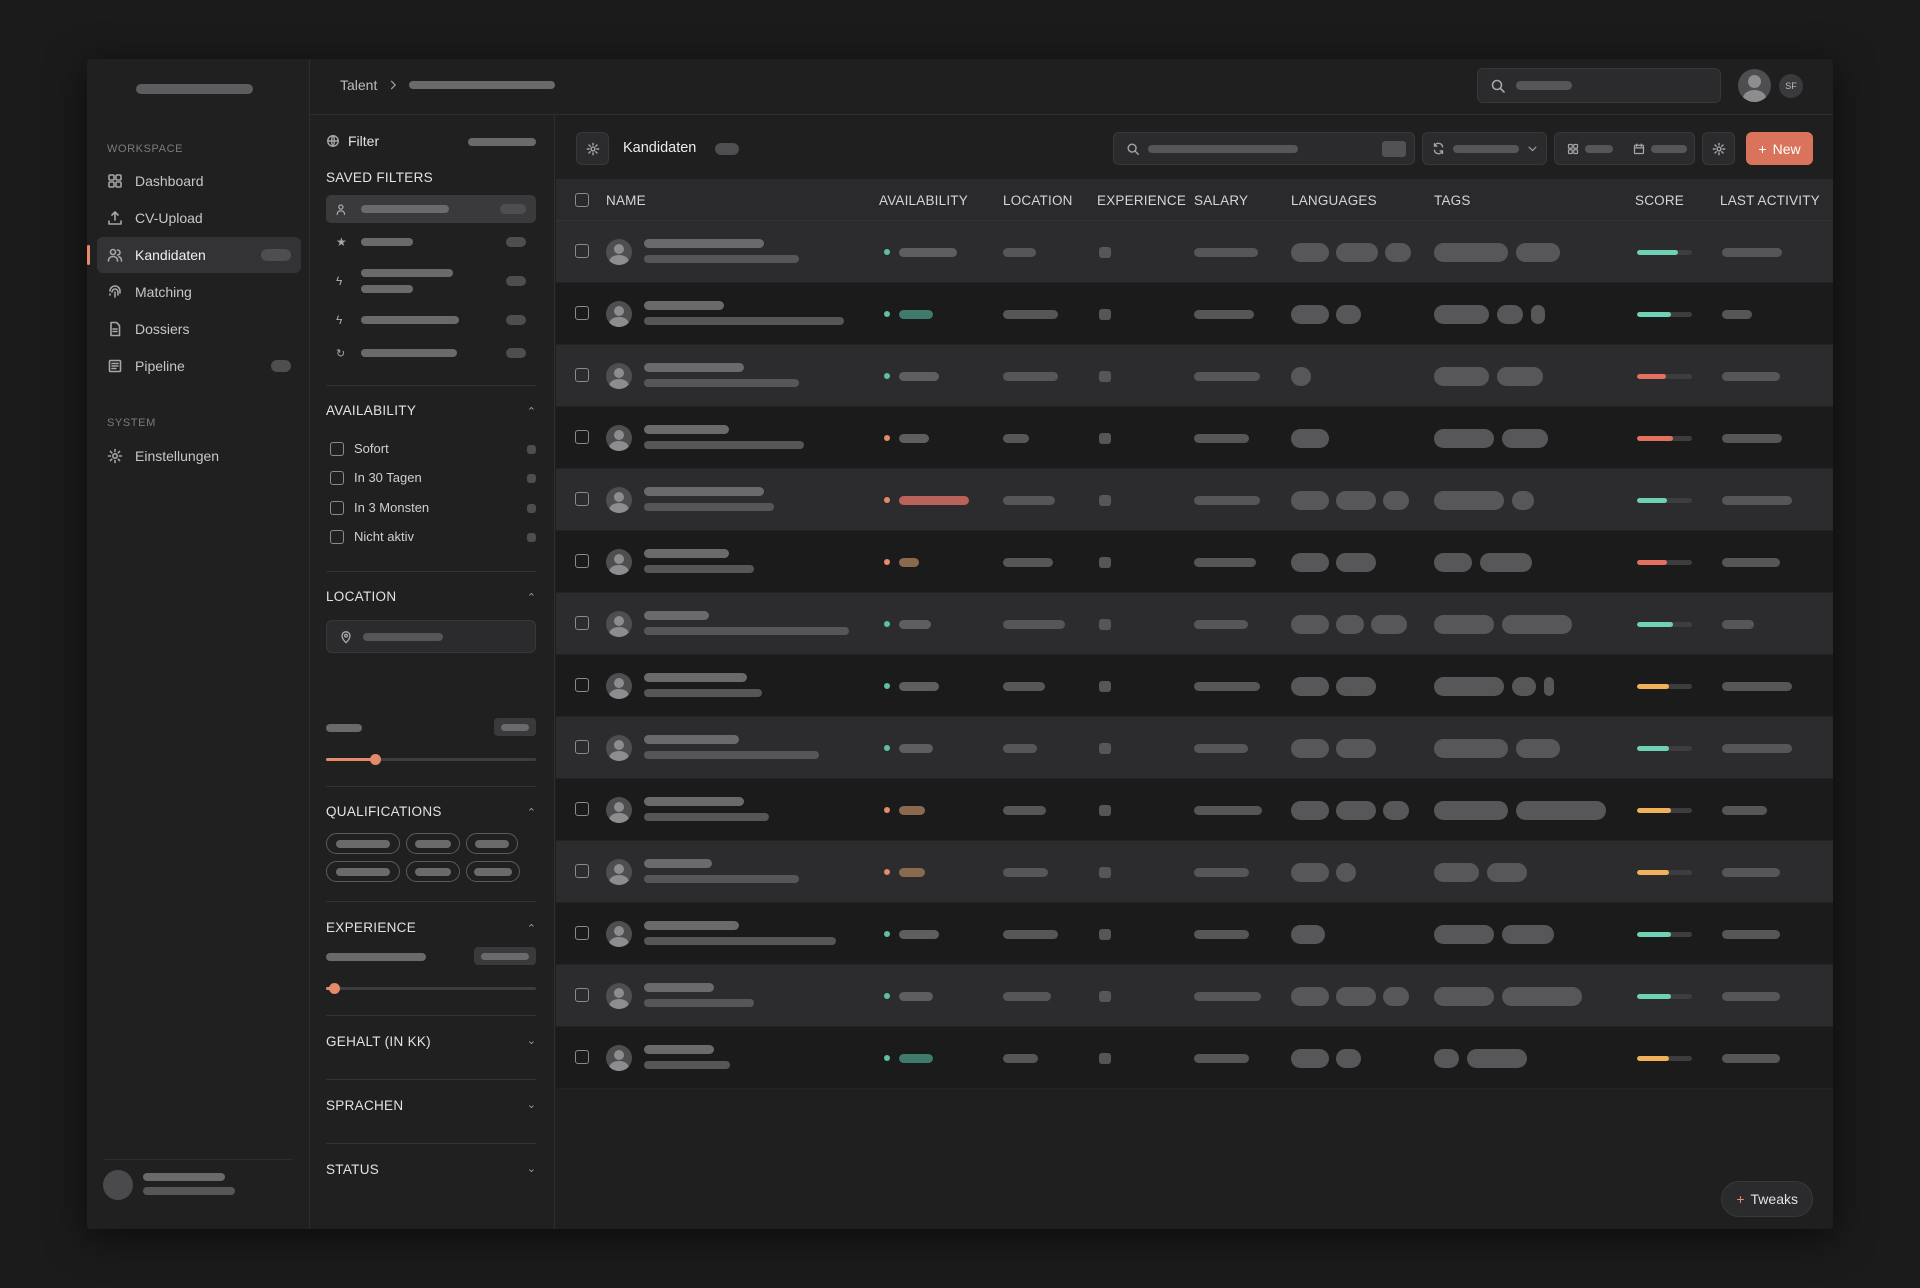 This screenshot has height=1288, width=1920. What do you see at coordinates (372, 536) in the screenshot?
I see `availability-option: Nicht aktiv` at bounding box center [372, 536].